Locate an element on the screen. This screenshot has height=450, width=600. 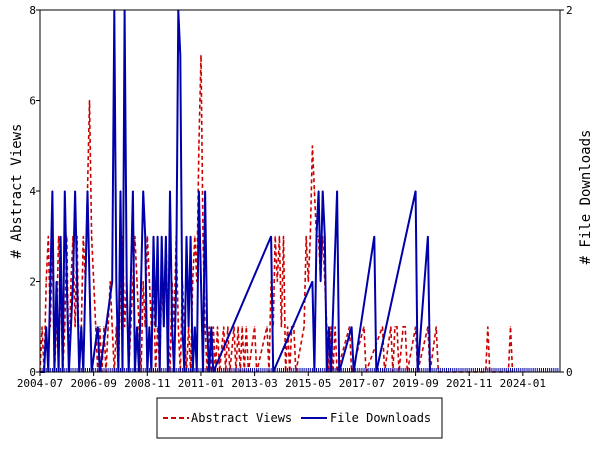
x-tick-label: 2017-07 is located at coordinates (362, 383).